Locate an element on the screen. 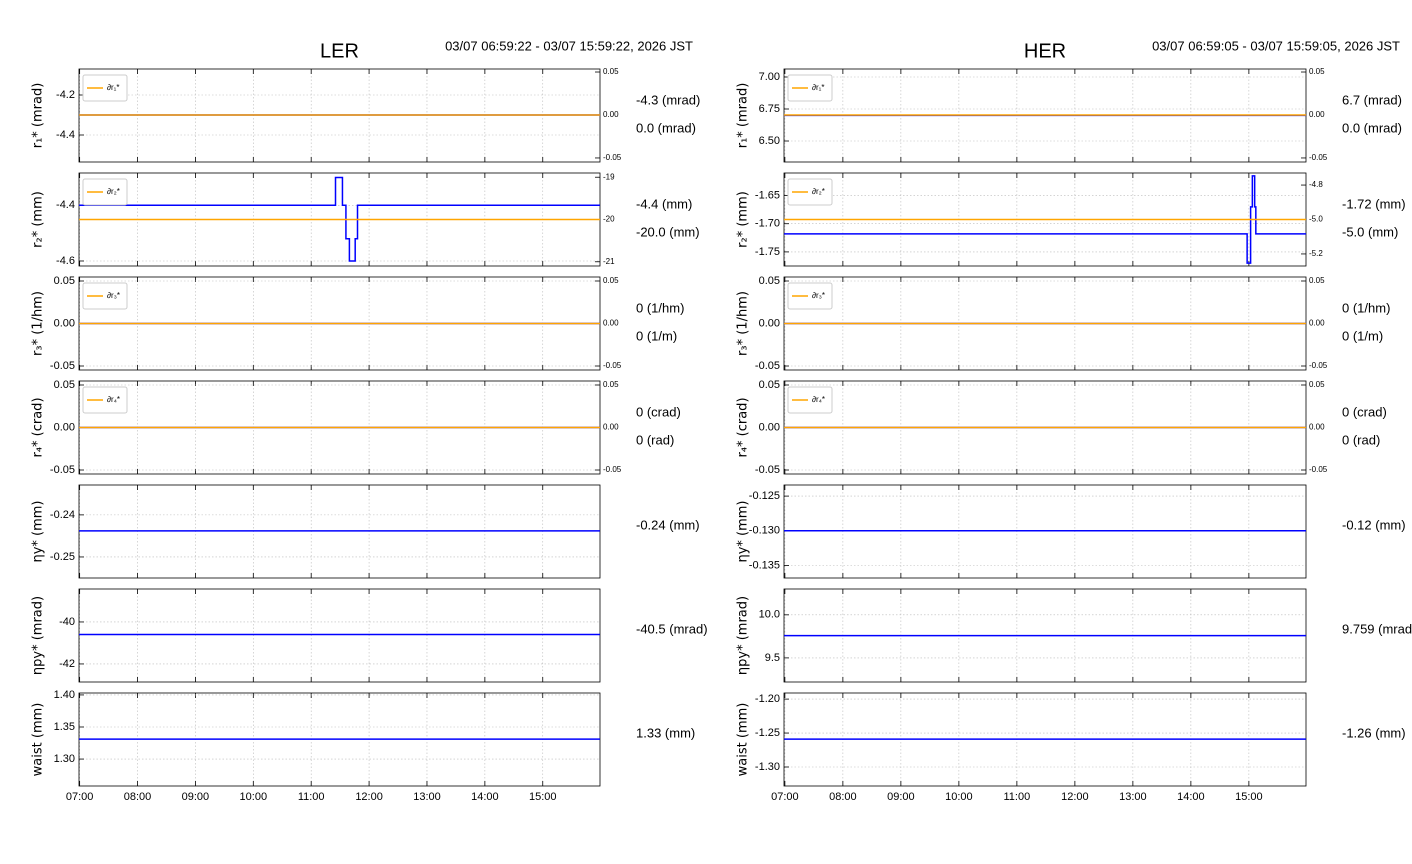 The height and width of the screenshot is (864, 1412). y-tick-label: 1.35 is located at coordinates (64, 727).